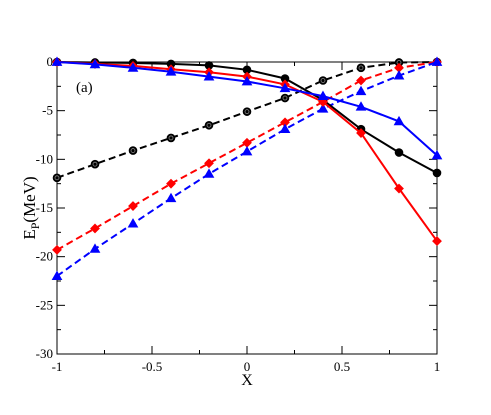 This screenshot has height=415, width=491. I want to click on y-axis-label-unit: (MeV), so click(29, 199).